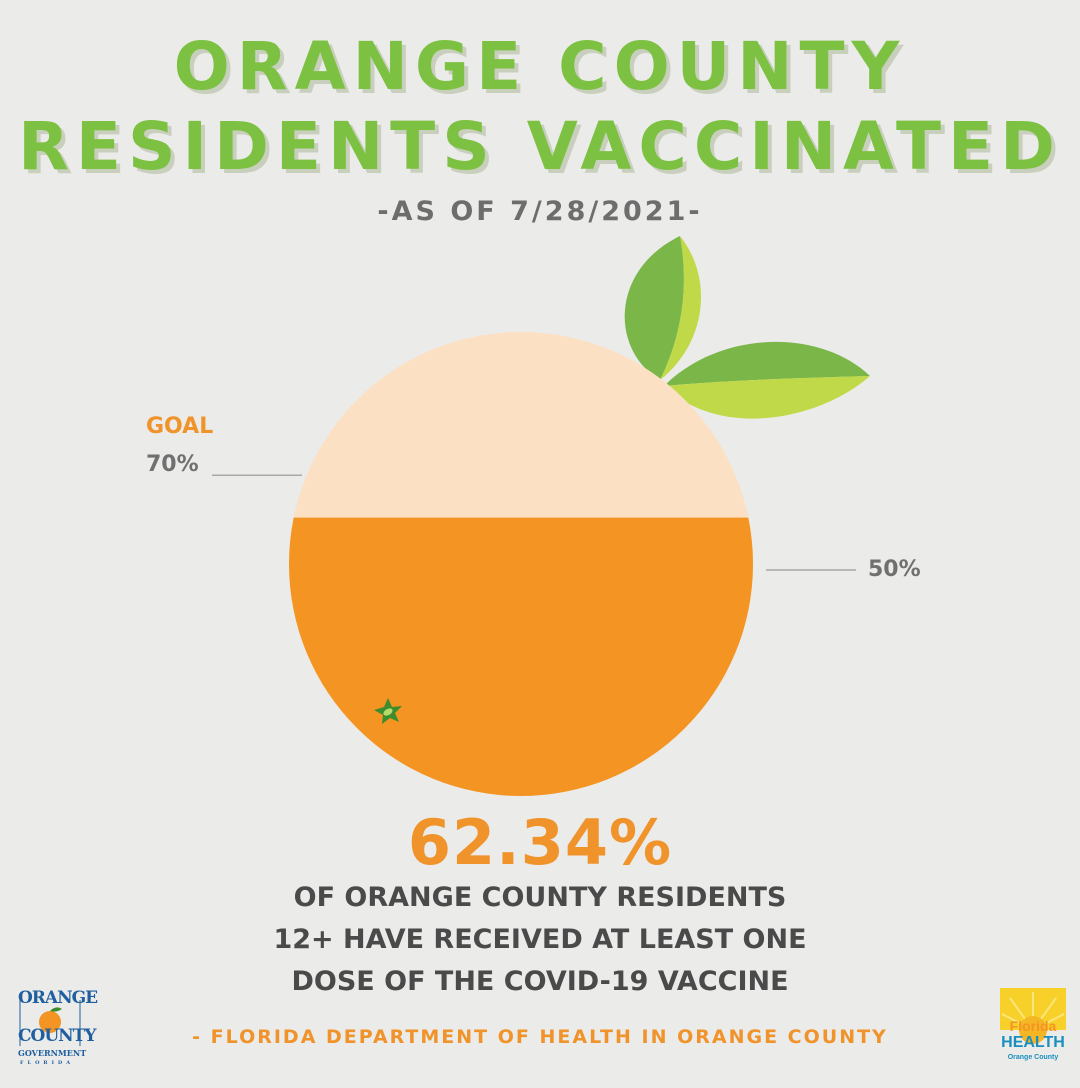  Describe the element at coordinates (747, 327) in the screenshot. I see `leaves-icon` at that location.